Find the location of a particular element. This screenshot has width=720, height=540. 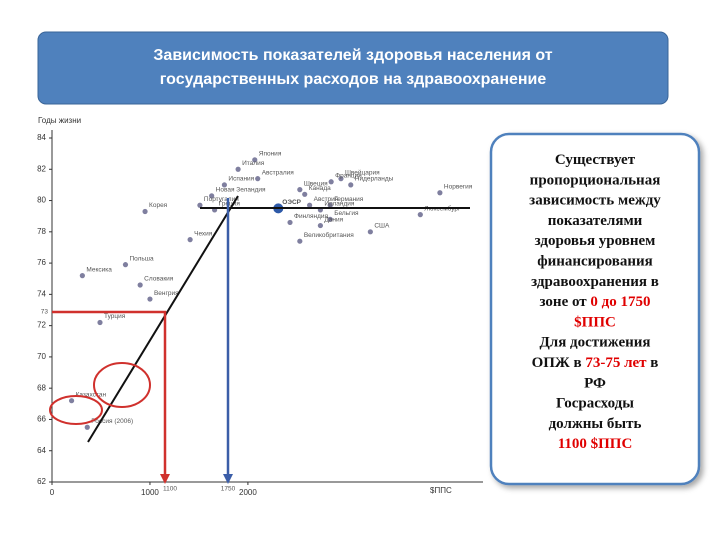

y-tick-label: 70 is located at coordinates (41, 356).